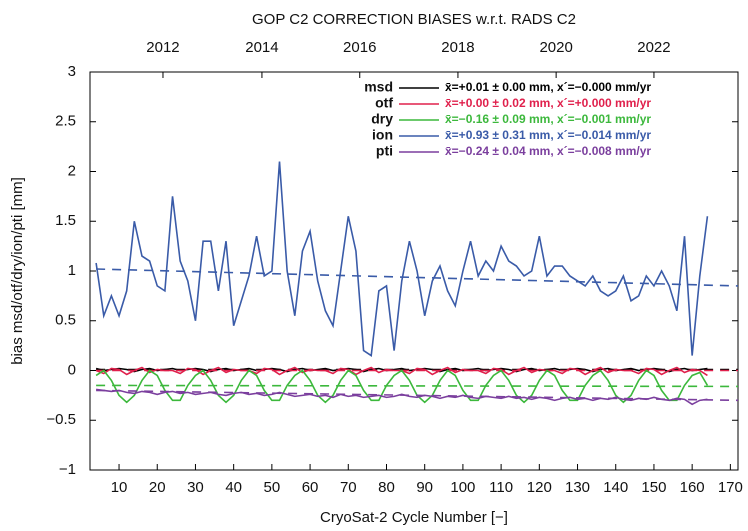 Image resolution: width=748 pixels, height=531 pixels. What do you see at coordinates (72, 170) in the screenshot?
I see `y-tick-label: 2` at bounding box center [72, 170].